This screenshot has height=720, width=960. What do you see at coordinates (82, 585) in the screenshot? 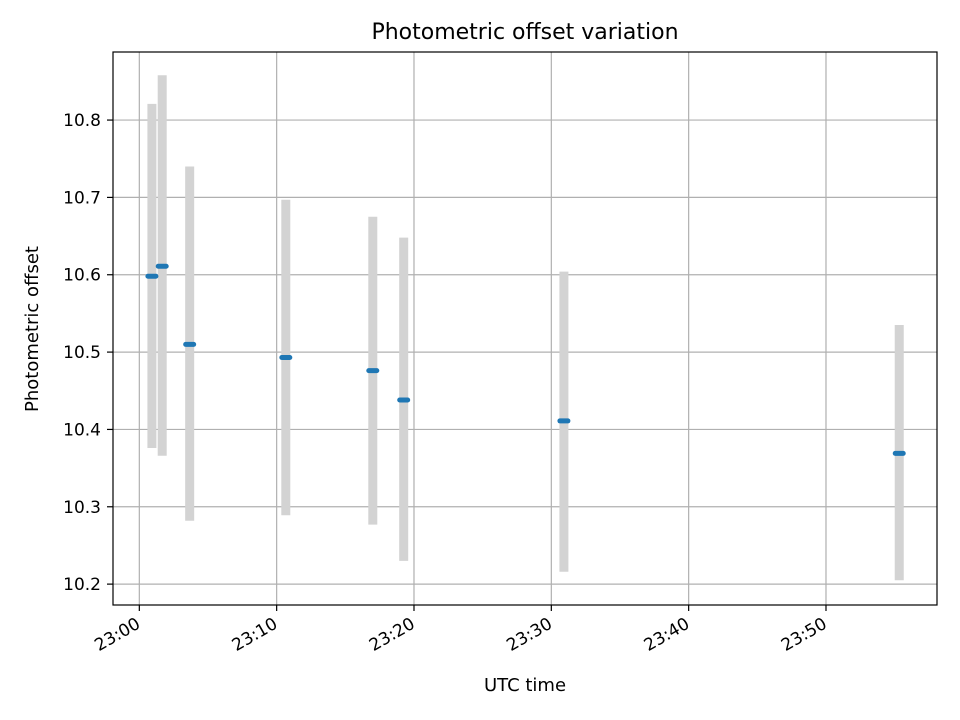
I see `y-tick-label: 10.2` at bounding box center [82, 585].